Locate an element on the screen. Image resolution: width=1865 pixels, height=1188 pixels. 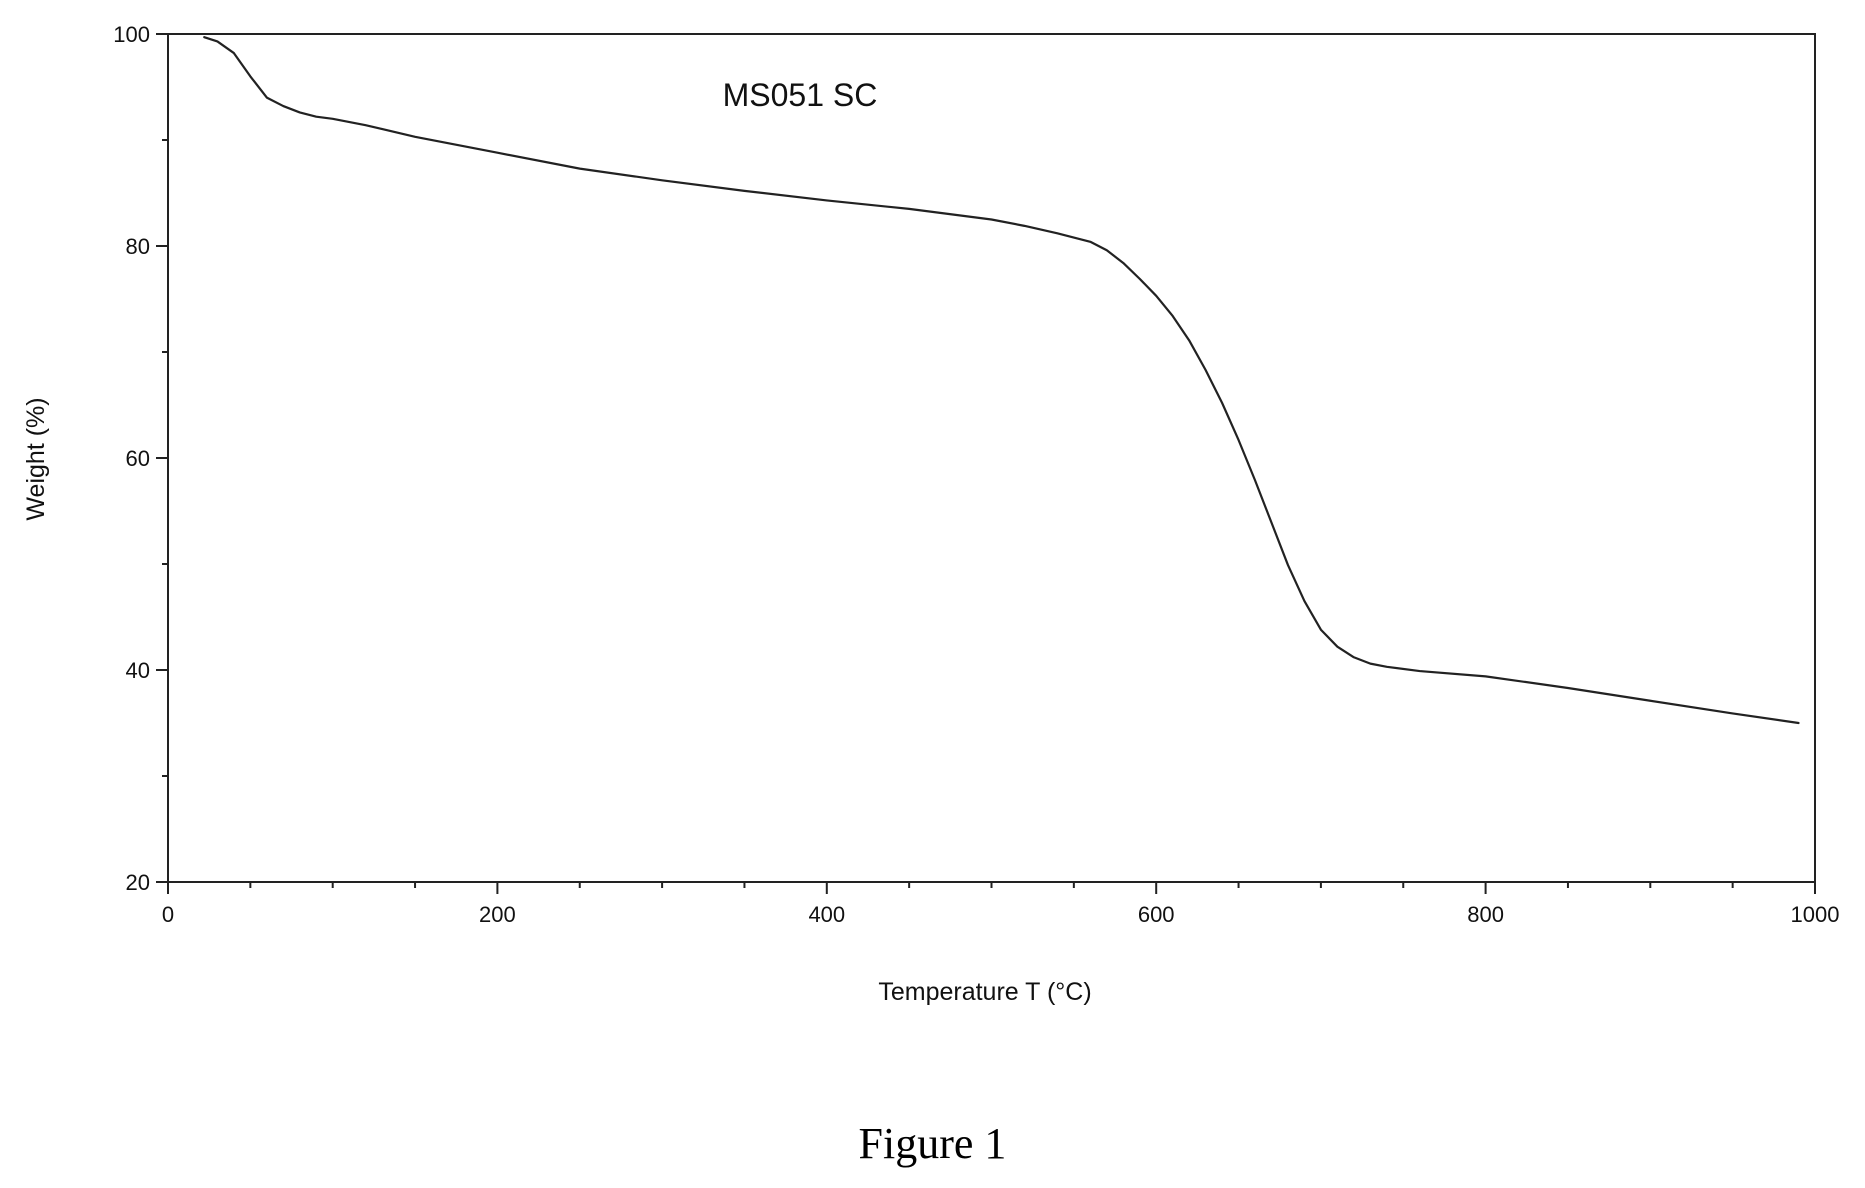
y-tick-label: 60 is located at coordinates (138, 458).